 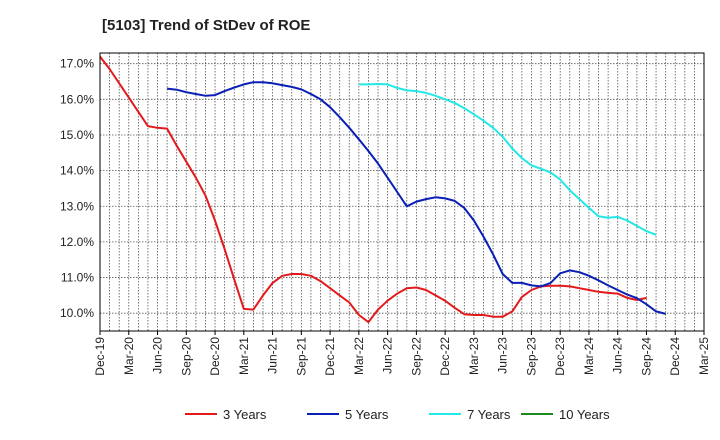 What do you see at coordinates (215, 356) in the screenshot?
I see `x-tick-label: Dec-20` at bounding box center [215, 356].